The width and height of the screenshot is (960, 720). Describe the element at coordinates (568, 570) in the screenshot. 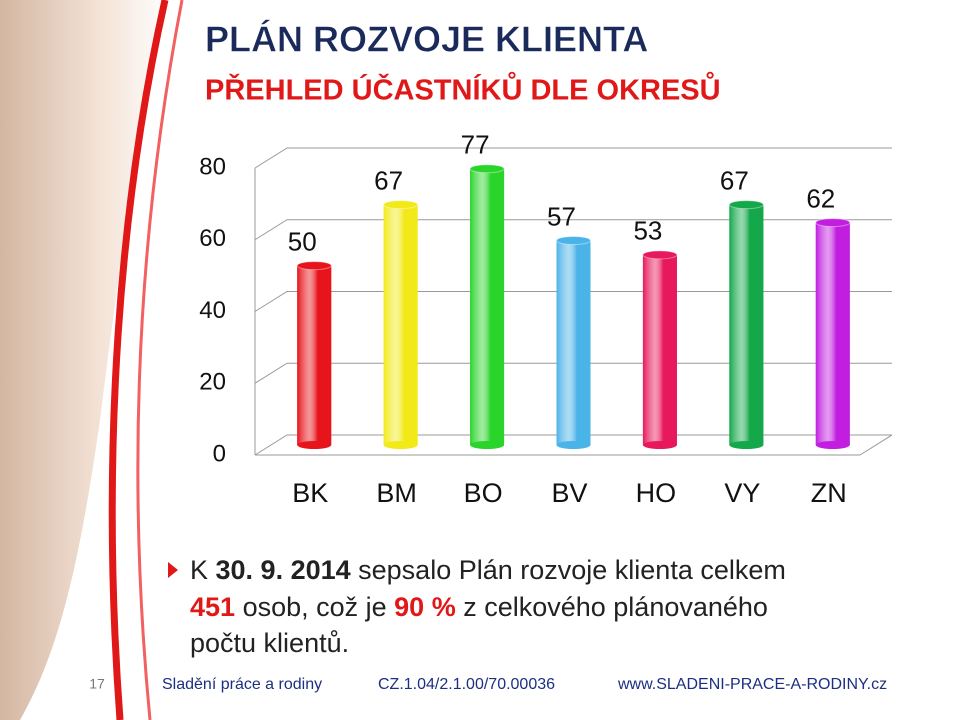

I see `text: sepsalo Plán rozvoje klienta celkem` at that location.